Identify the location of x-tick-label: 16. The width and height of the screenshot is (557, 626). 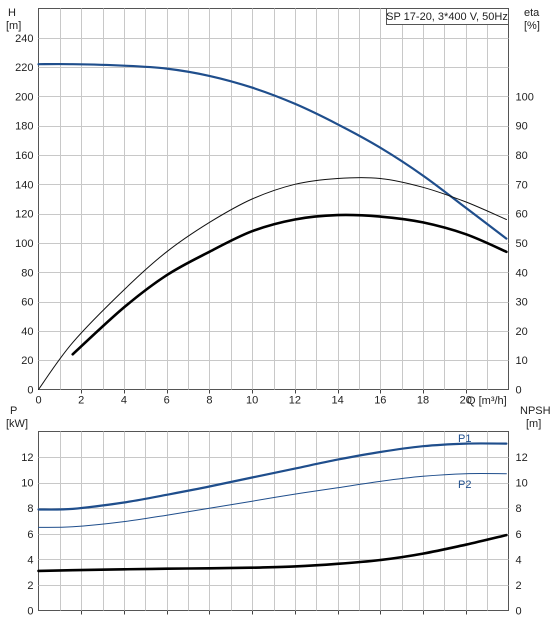
(380, 401).